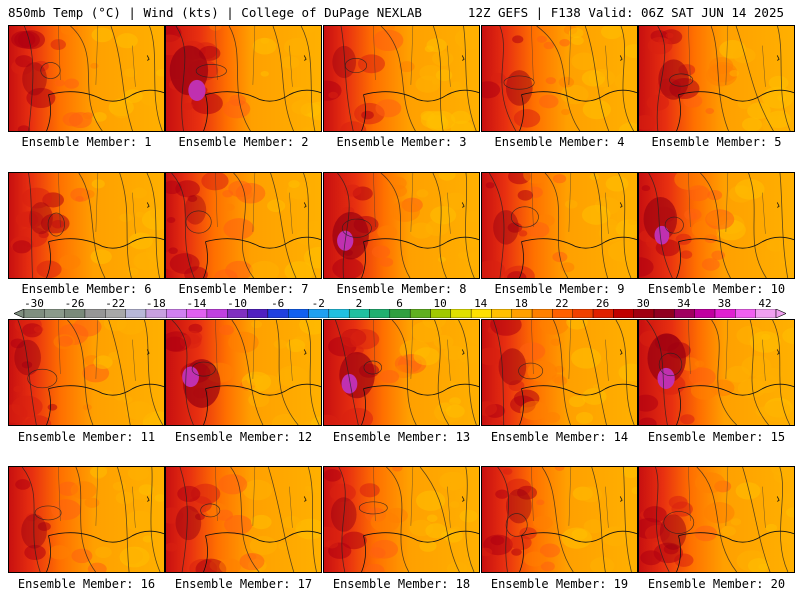 The image size is (800, 600). What do you see at coordinates (196, 303) in the screenshot?
I see `colorbar-tick-label: -14` at bounding box center [196, 303].